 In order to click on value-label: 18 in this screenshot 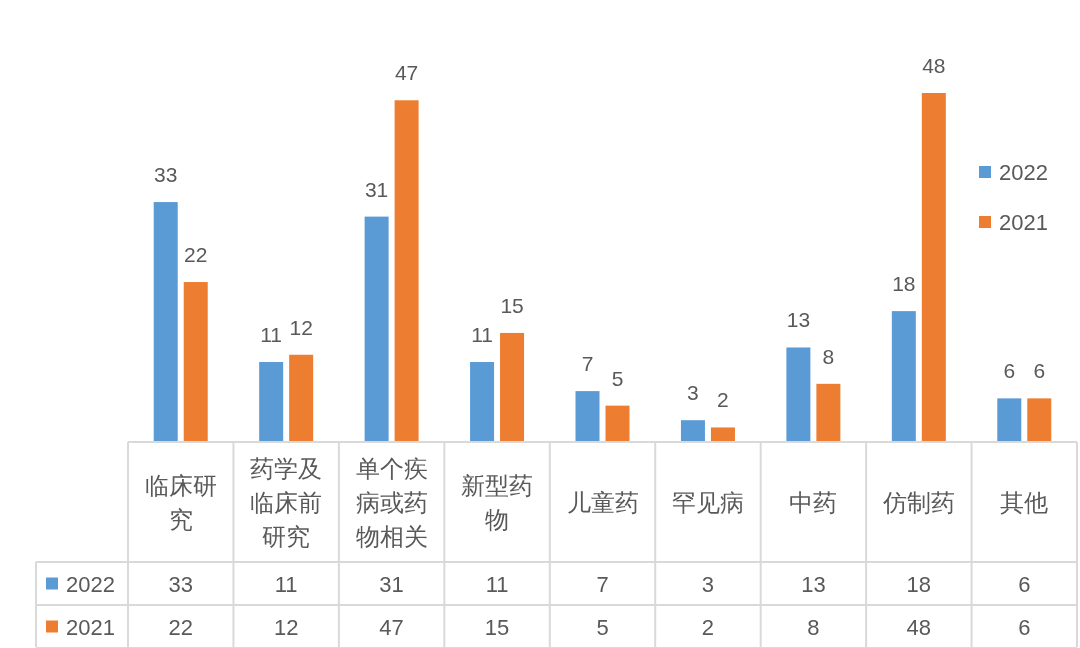, I will do `click(904, 284)`.